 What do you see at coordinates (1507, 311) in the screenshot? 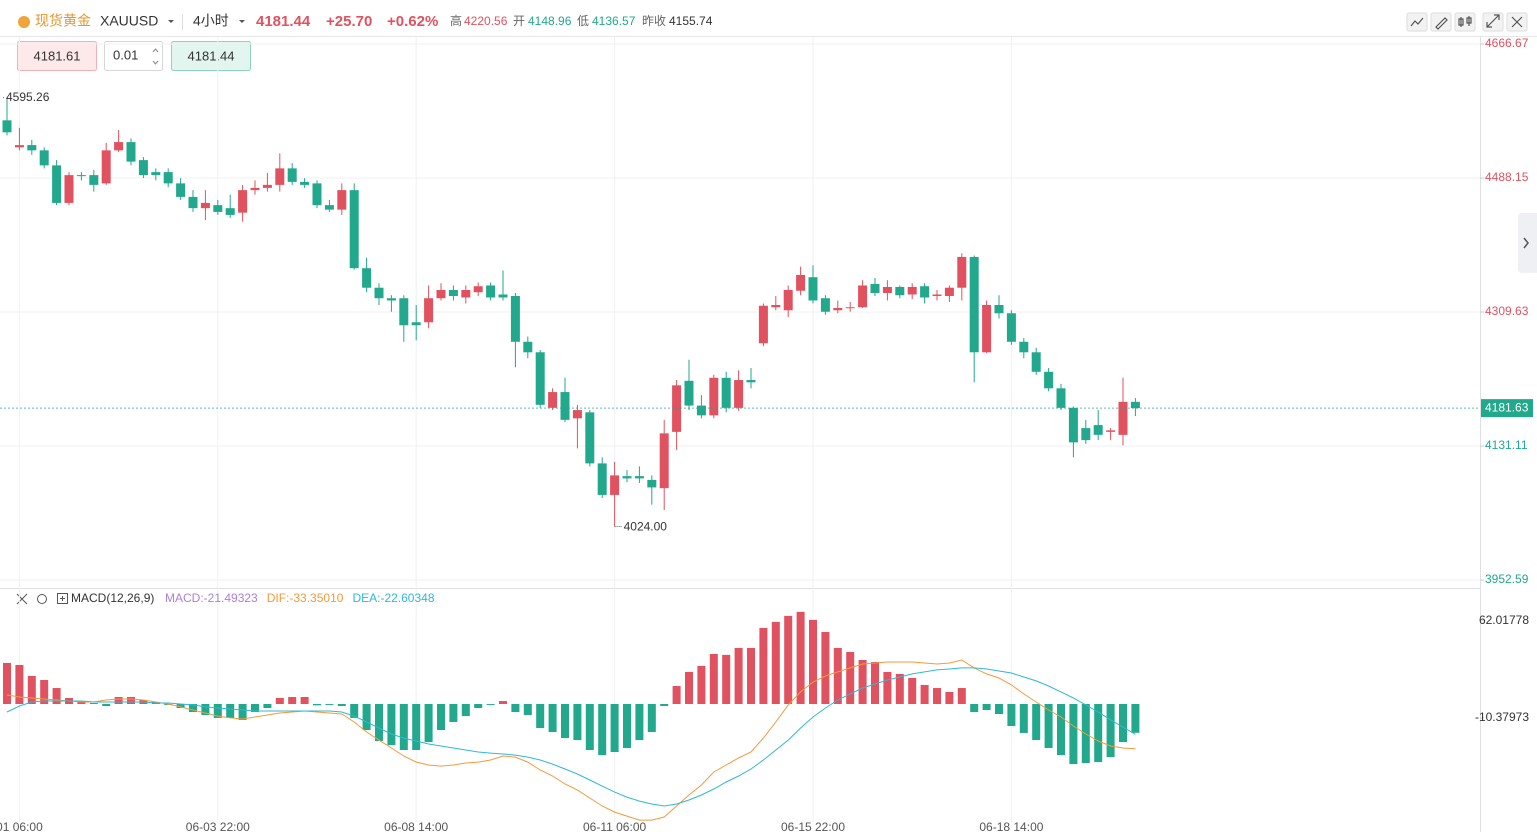
I see `y-tick-label: 4309.63` at bounding box center [1507, 311].